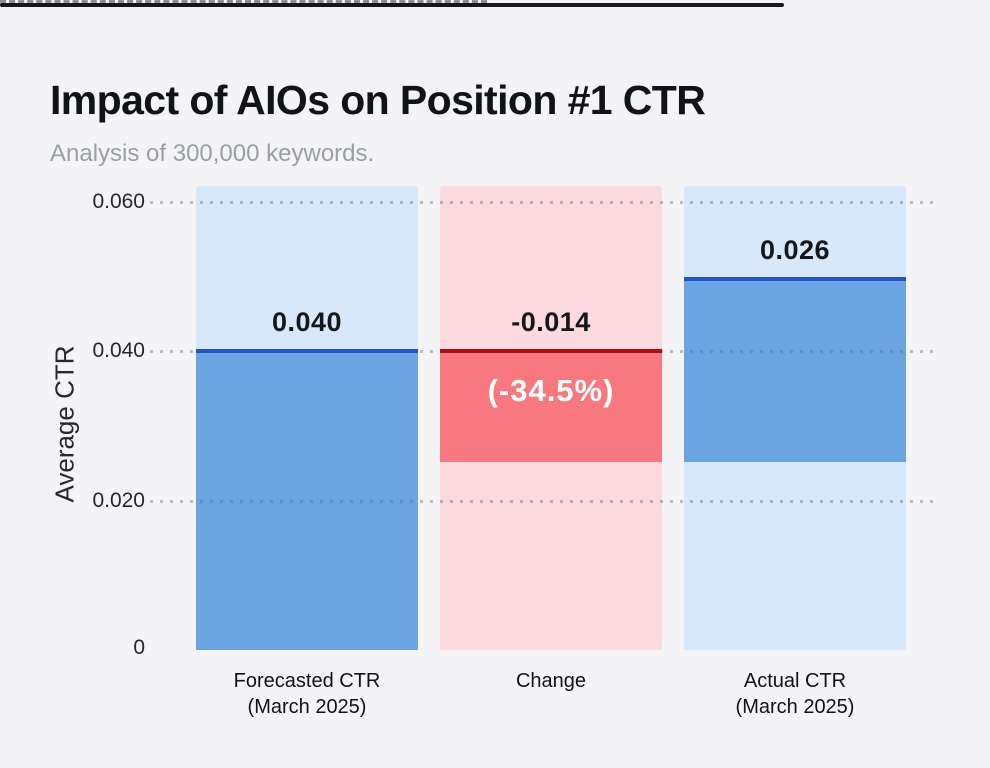 The image size is (990, 768). What do you see at coordinates (551, 391) in the screenshot?
I see `percent-label-change: (-34.5%)` at bounding box center [551, 391].